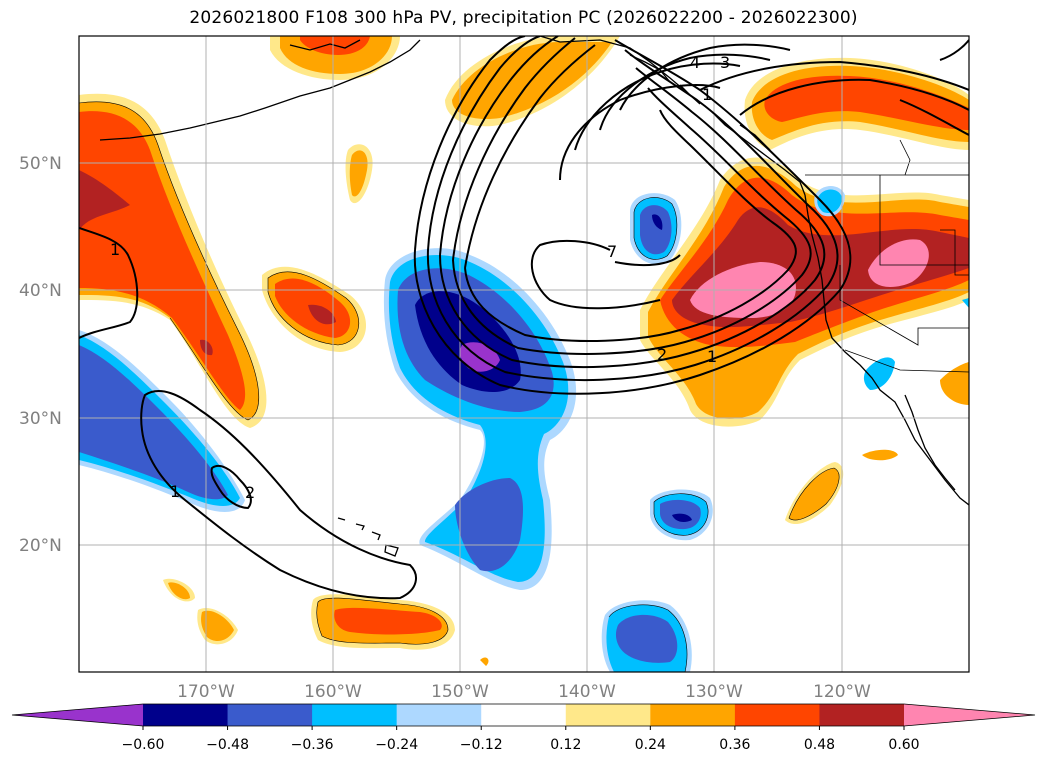 The width and height of the screenshot is (1047, 765). I want to click on lat-label: 30°N, so click(40, 419).